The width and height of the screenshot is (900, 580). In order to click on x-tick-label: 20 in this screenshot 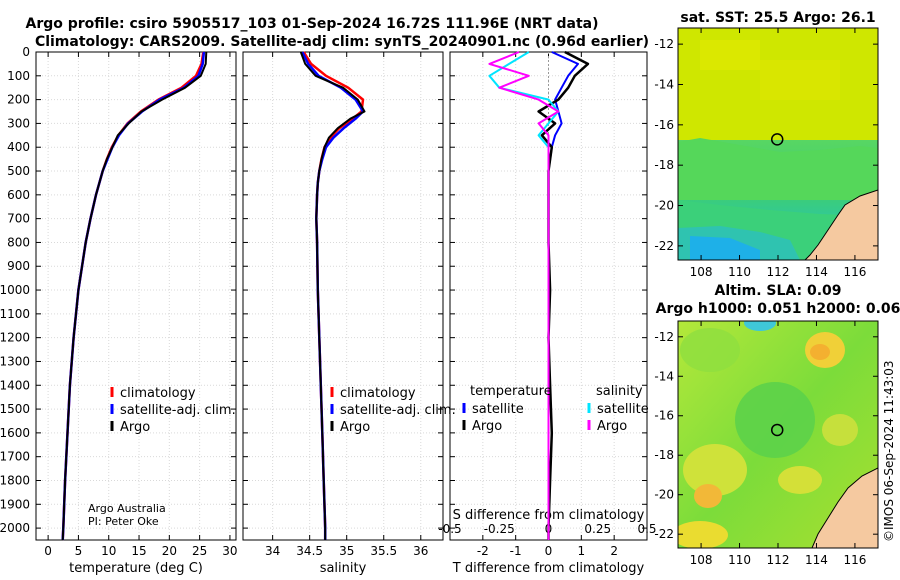, I will do `click(169, 551)`.